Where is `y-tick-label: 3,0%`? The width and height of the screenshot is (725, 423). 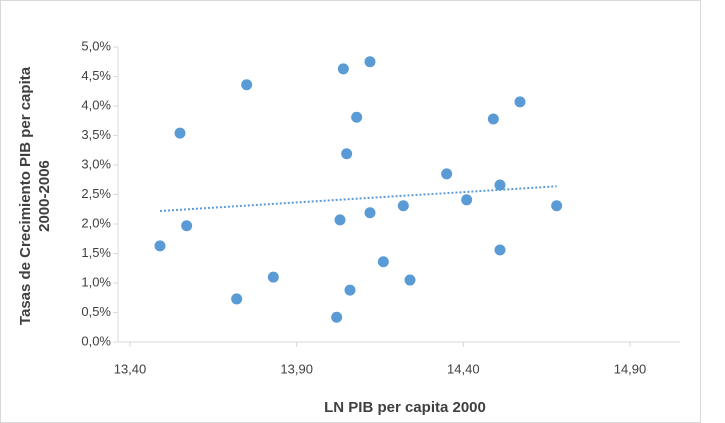
y-tick-label: 3,0% is located at coordinates (96, 163).